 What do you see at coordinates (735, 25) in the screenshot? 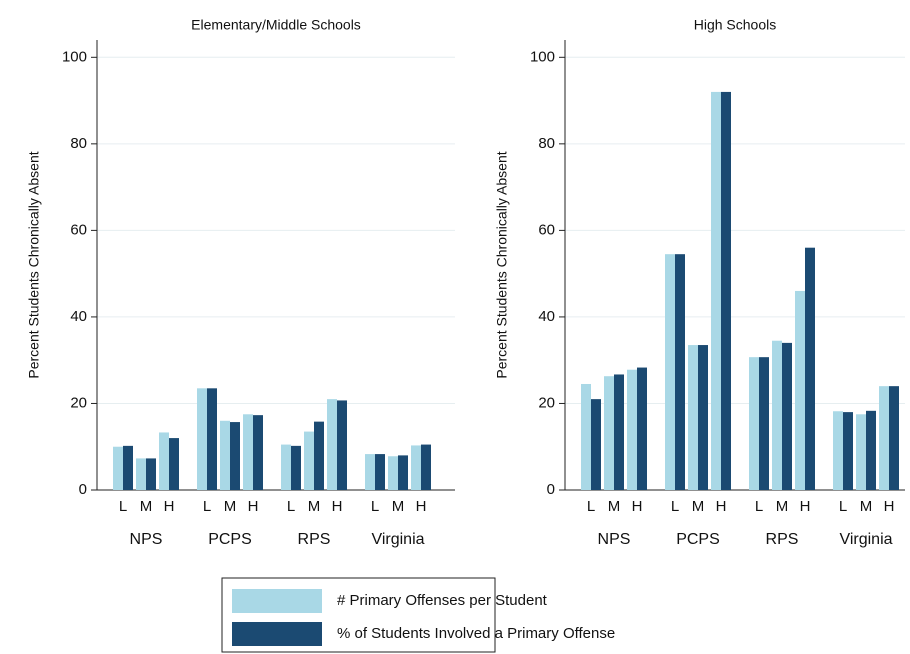
I see `chart-title: High Schools` at bounding box center [735, 25].